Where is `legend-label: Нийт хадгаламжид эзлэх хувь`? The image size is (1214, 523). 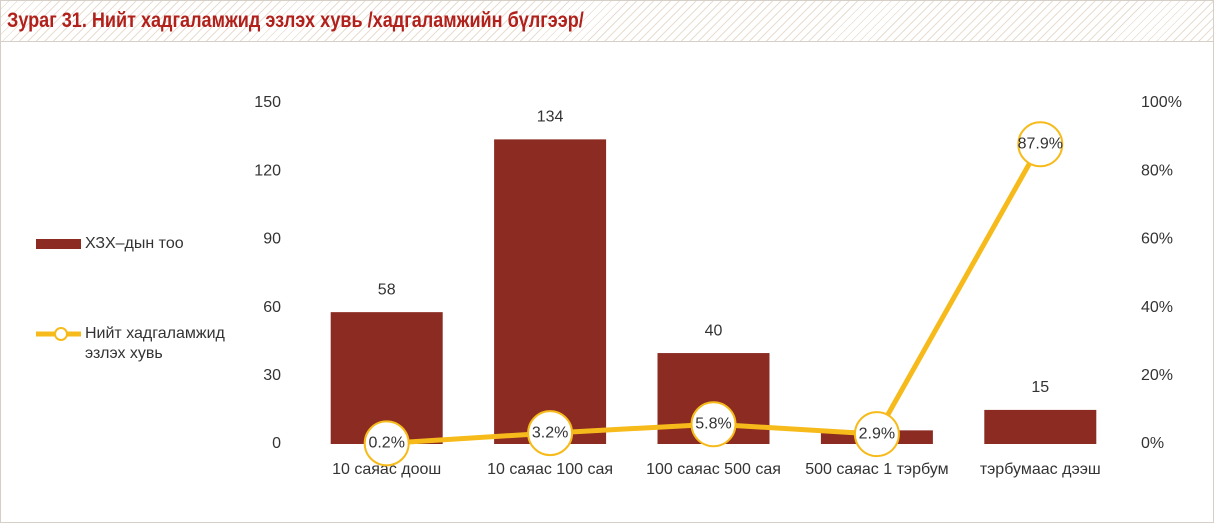 legend-label: Нийт хадгаламжид эзлэх хувь is located at coordinates (155, 343).